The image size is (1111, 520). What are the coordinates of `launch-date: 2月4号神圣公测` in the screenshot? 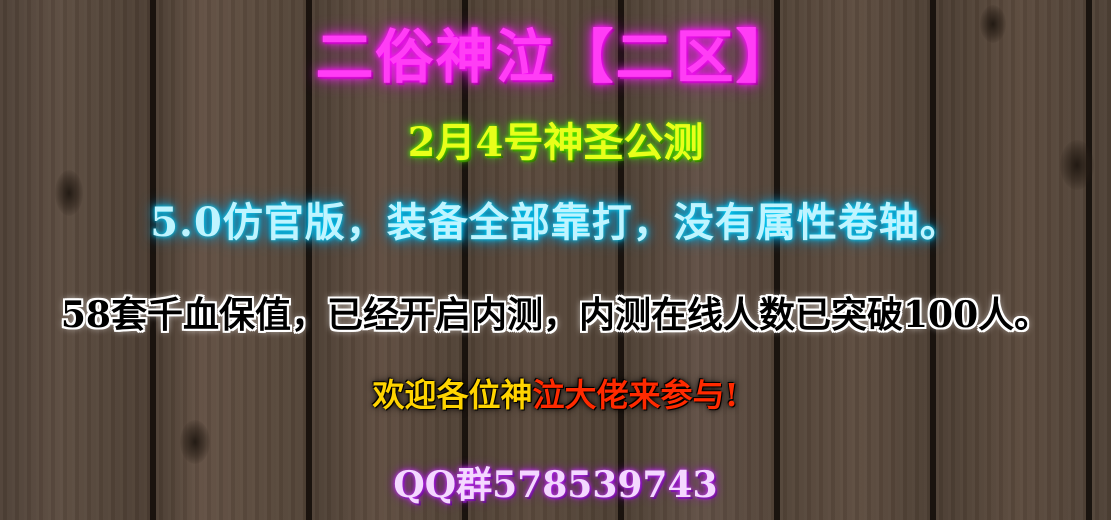 It's located at (555, 142).